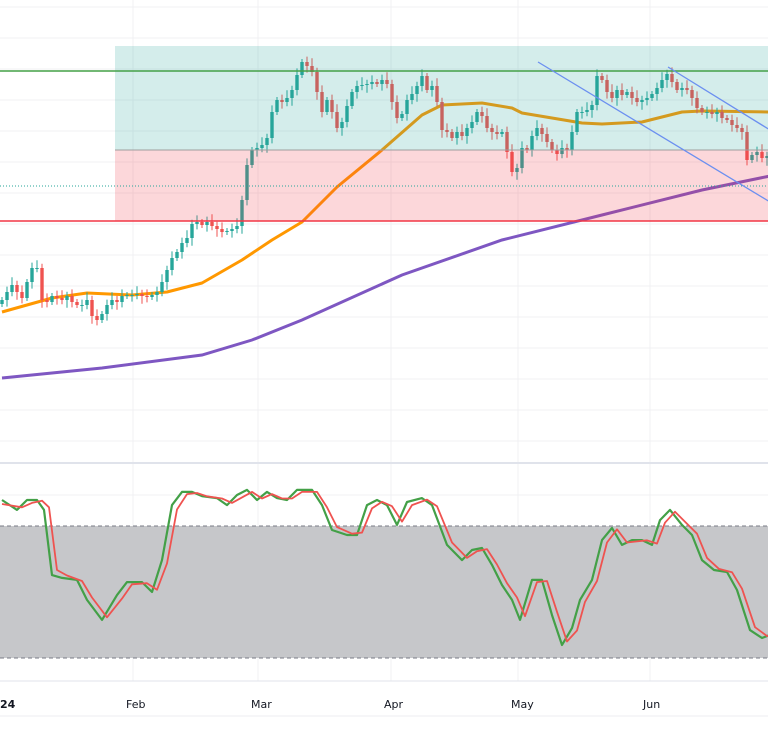 Image resolution: width=768 pixels, height=750 pixels. Describe the element at coordinates (135, 704) in the screenshot. I see `x-tick-label: Feb` at that location.